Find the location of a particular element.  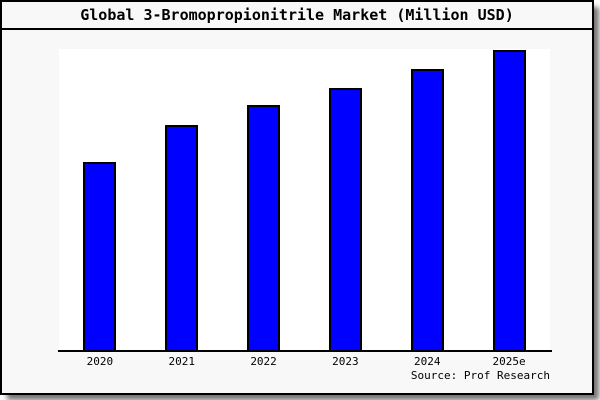

x-label-2022: 2022 is located at coordinates (263, 361).